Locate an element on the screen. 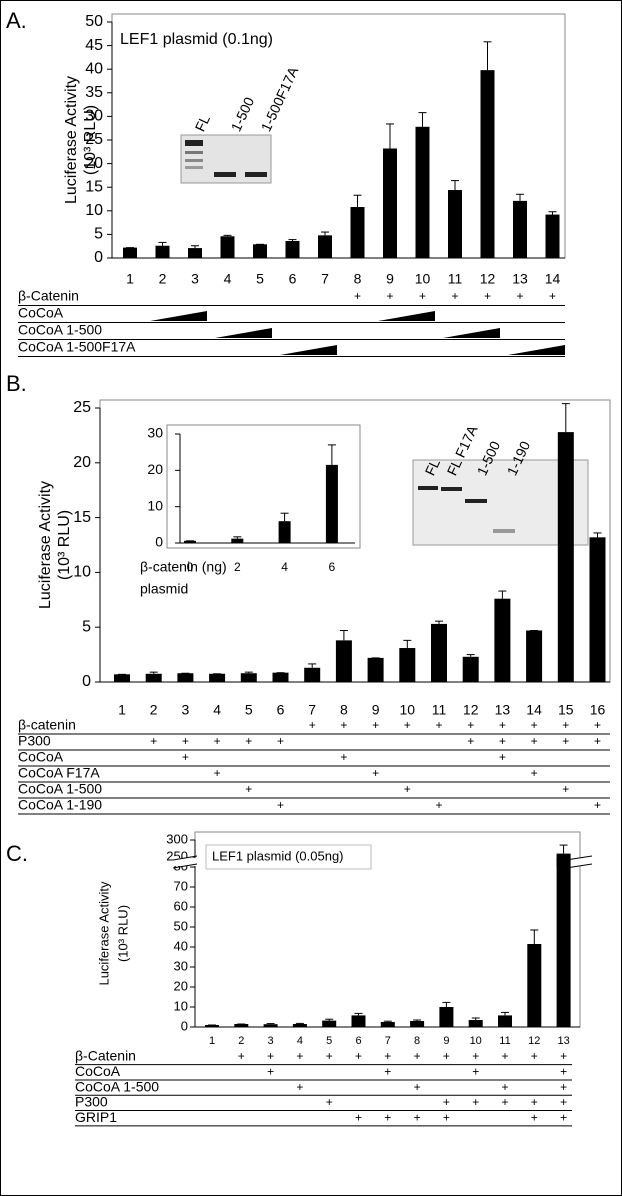 The width and height of the screenshot is (622, 1196). y-tick-label: 20 is located at coordinates (155, 469).